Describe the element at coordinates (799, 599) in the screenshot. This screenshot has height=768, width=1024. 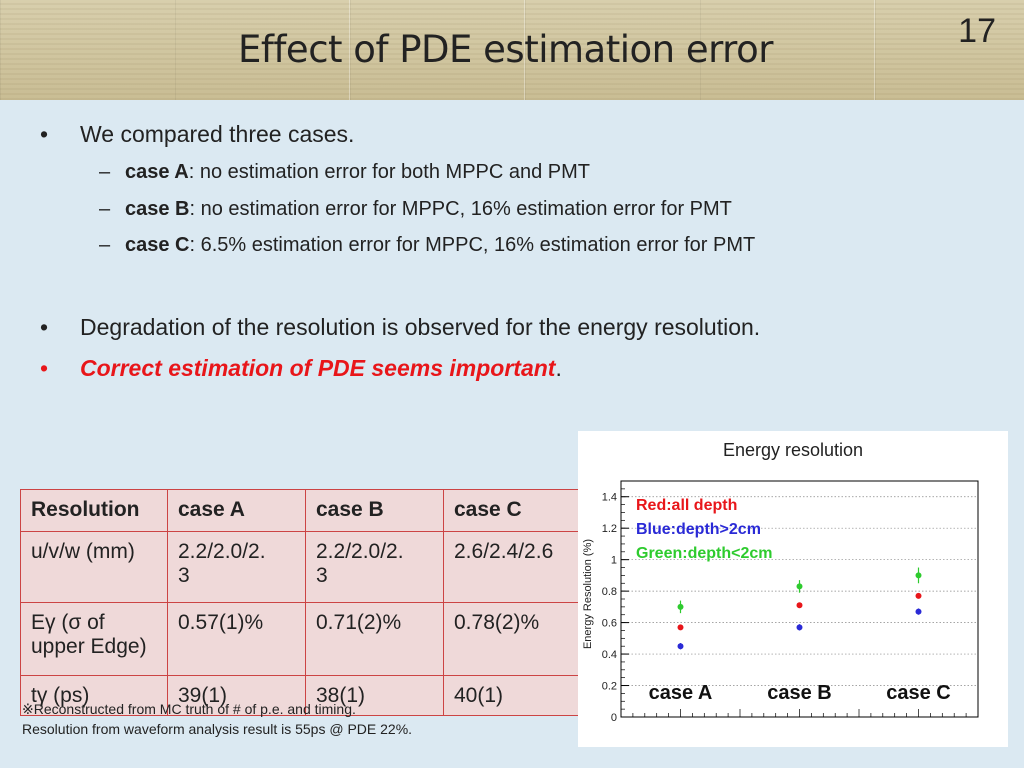
I see `plot-frame` at that location.